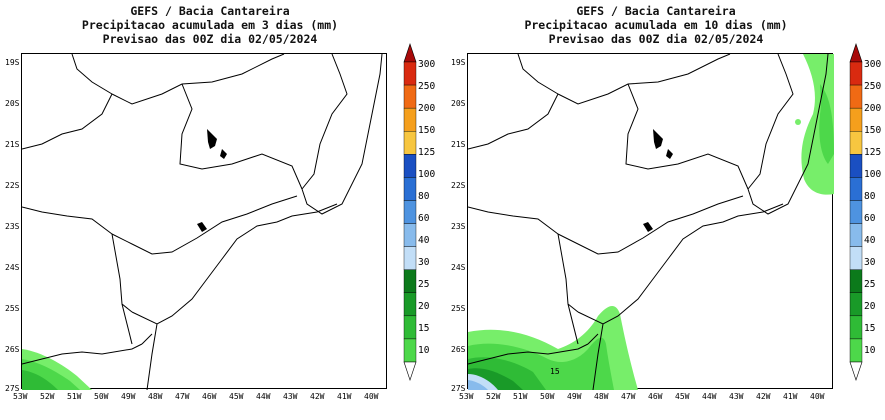 The image size is (885, 420). What do you see at coordinates (410, 53) in the screenshot?
I see `colorbar-max-triangle` at bounding box center [410, 53].